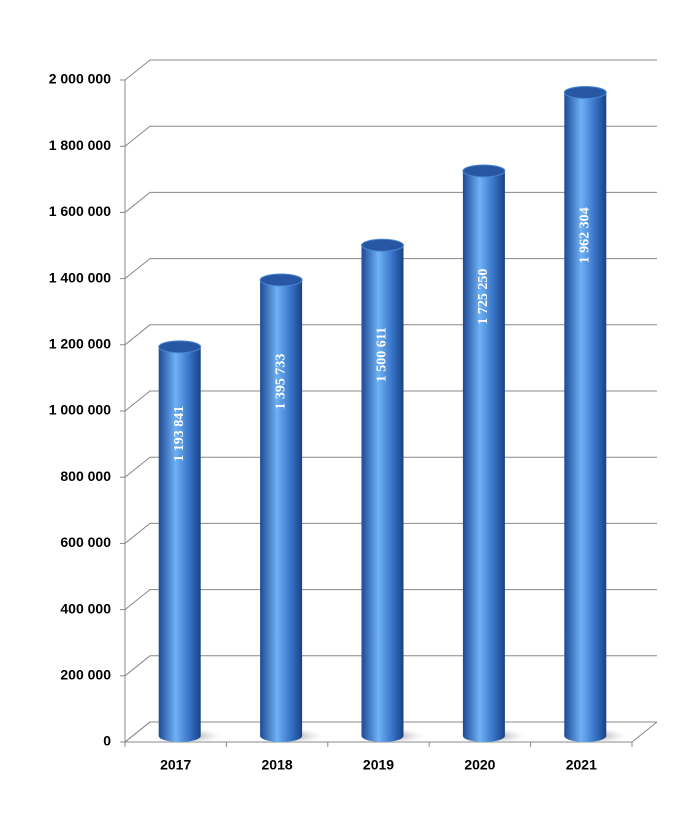 Image resolution: width=700 pixels, height=835 pixels. What do you see at coordinates (277, 765) in the screenshot?
I see `x-tick-label: 2018` at bounding box center [277, 765].